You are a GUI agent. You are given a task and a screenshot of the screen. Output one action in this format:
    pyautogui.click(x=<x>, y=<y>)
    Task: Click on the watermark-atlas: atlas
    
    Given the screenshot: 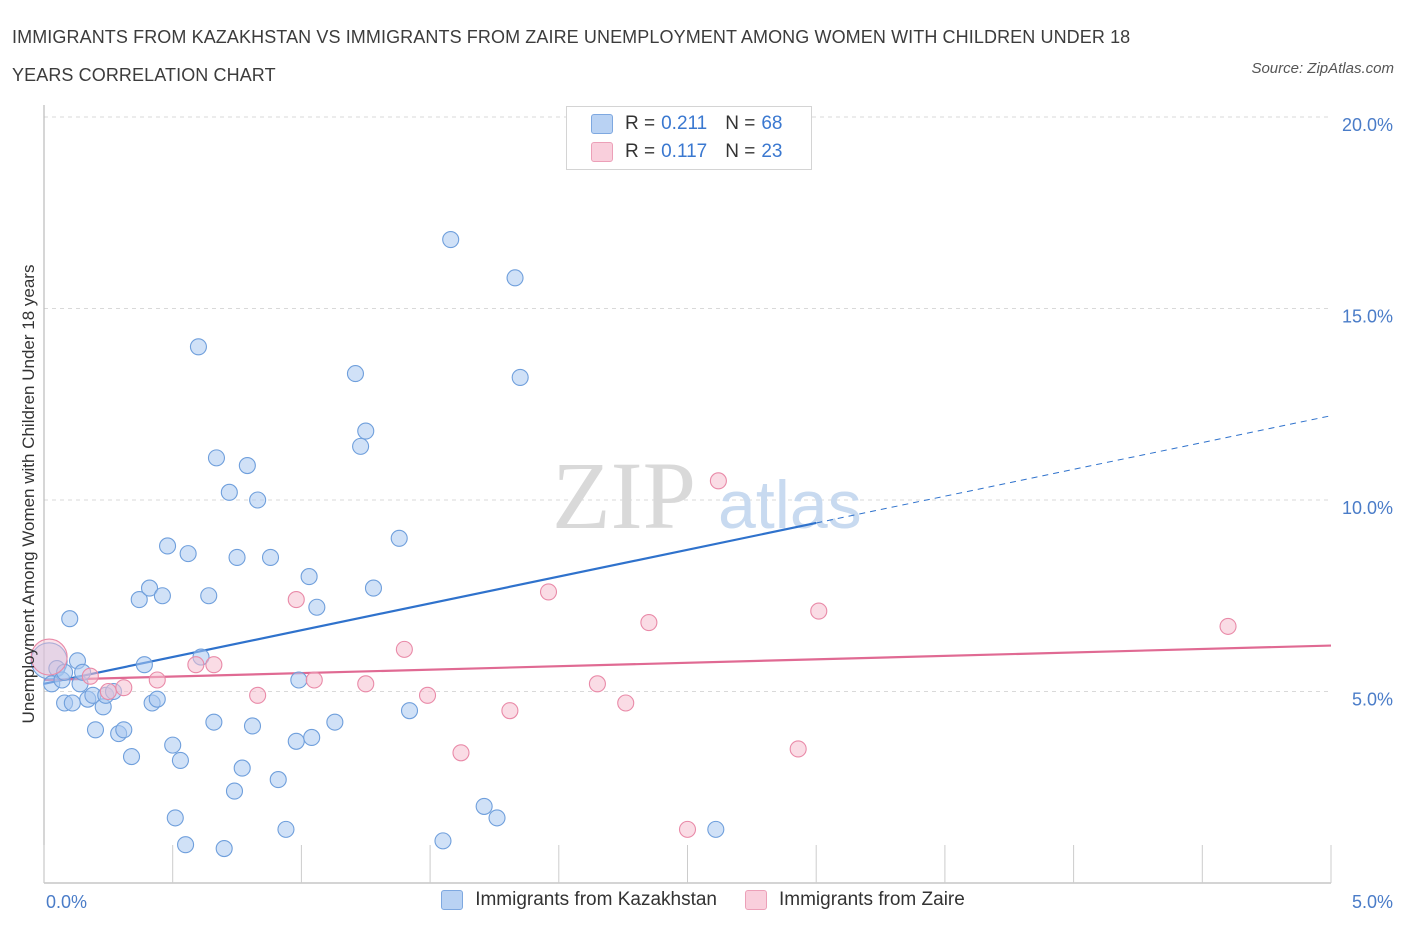 What is the action you would take?
    pyautogui.click(x=790, y=505)
    